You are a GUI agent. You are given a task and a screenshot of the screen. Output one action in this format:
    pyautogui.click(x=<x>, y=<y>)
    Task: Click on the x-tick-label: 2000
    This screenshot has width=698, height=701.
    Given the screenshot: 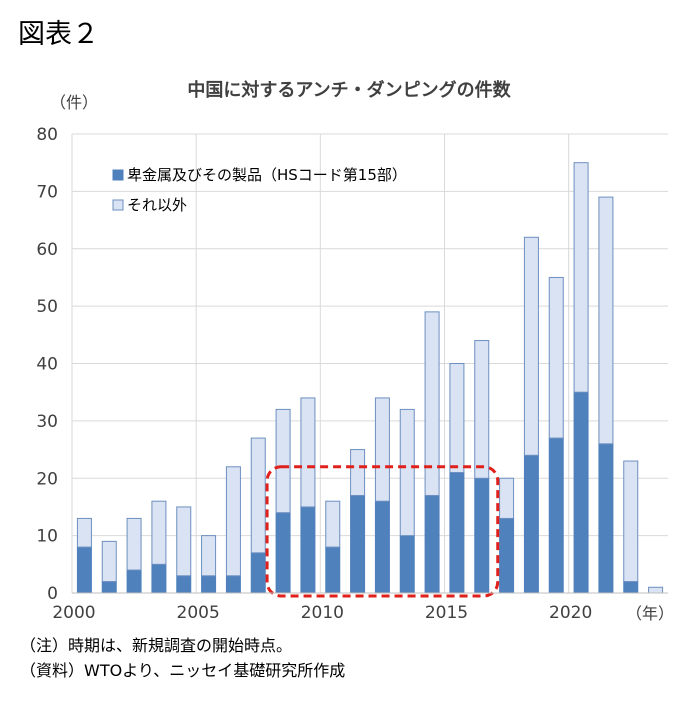 What is the action you would take?
    pyautogui.click(x=73, y=613)
    